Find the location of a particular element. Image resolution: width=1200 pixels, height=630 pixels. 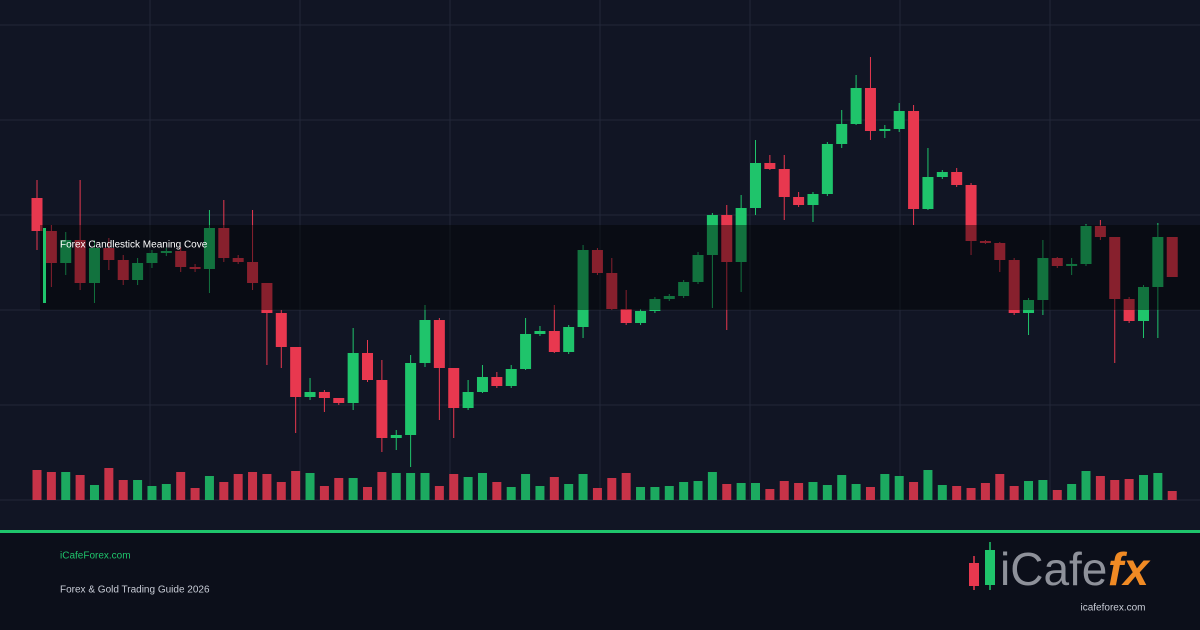

footer-divider is located at coordinates (600, 531).